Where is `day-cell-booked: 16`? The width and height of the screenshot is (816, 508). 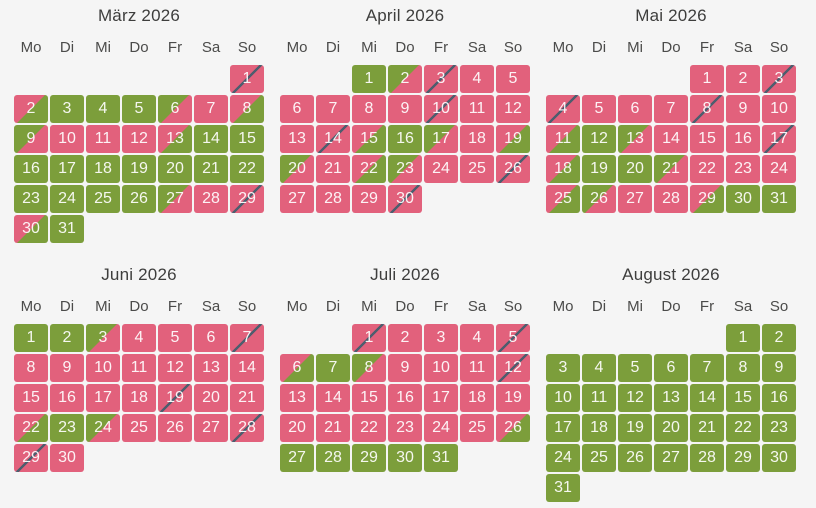 day-cell-booked: 16 is located at coordinates (743, 139).